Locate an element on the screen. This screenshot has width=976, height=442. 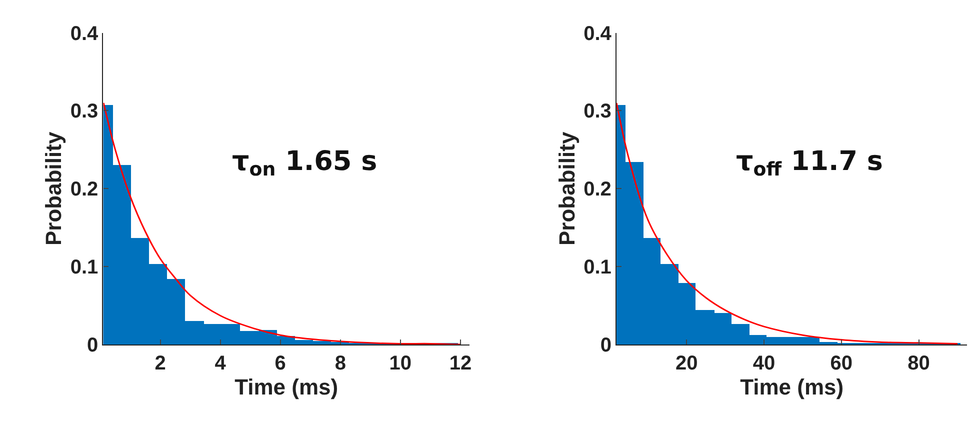
x-tick-label: 8 is located at coordinates (340, 363).